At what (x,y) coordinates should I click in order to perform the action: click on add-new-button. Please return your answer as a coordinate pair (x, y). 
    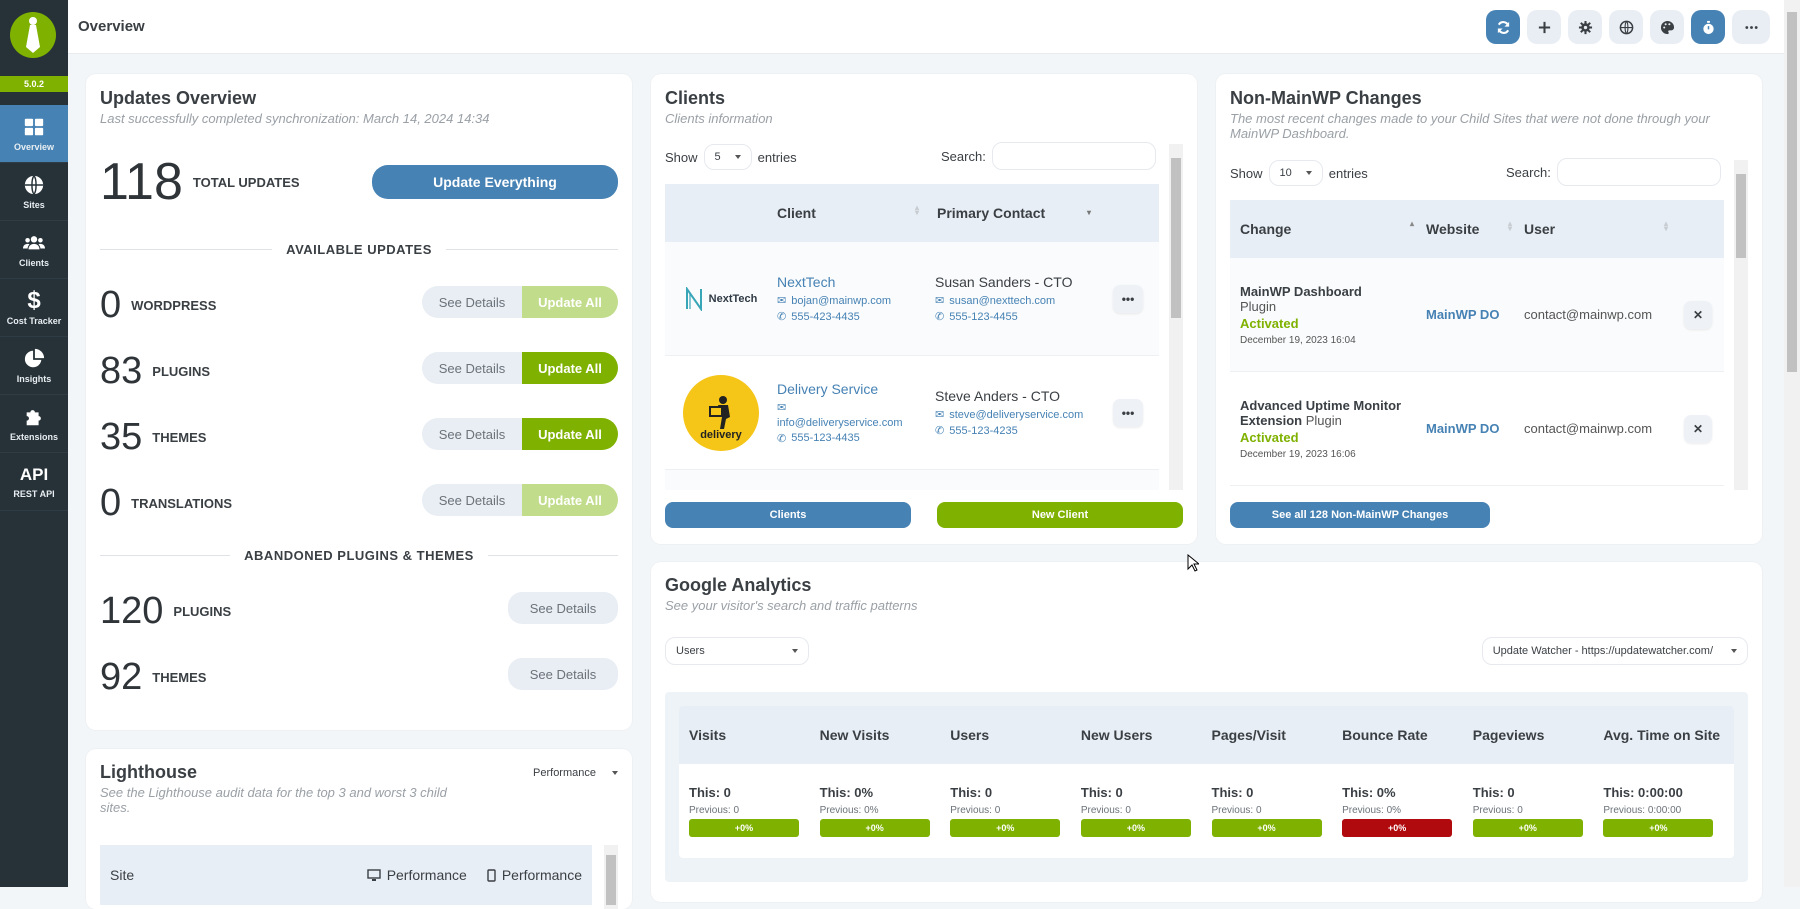
    Looking at the image, I should click on (1544, 27).